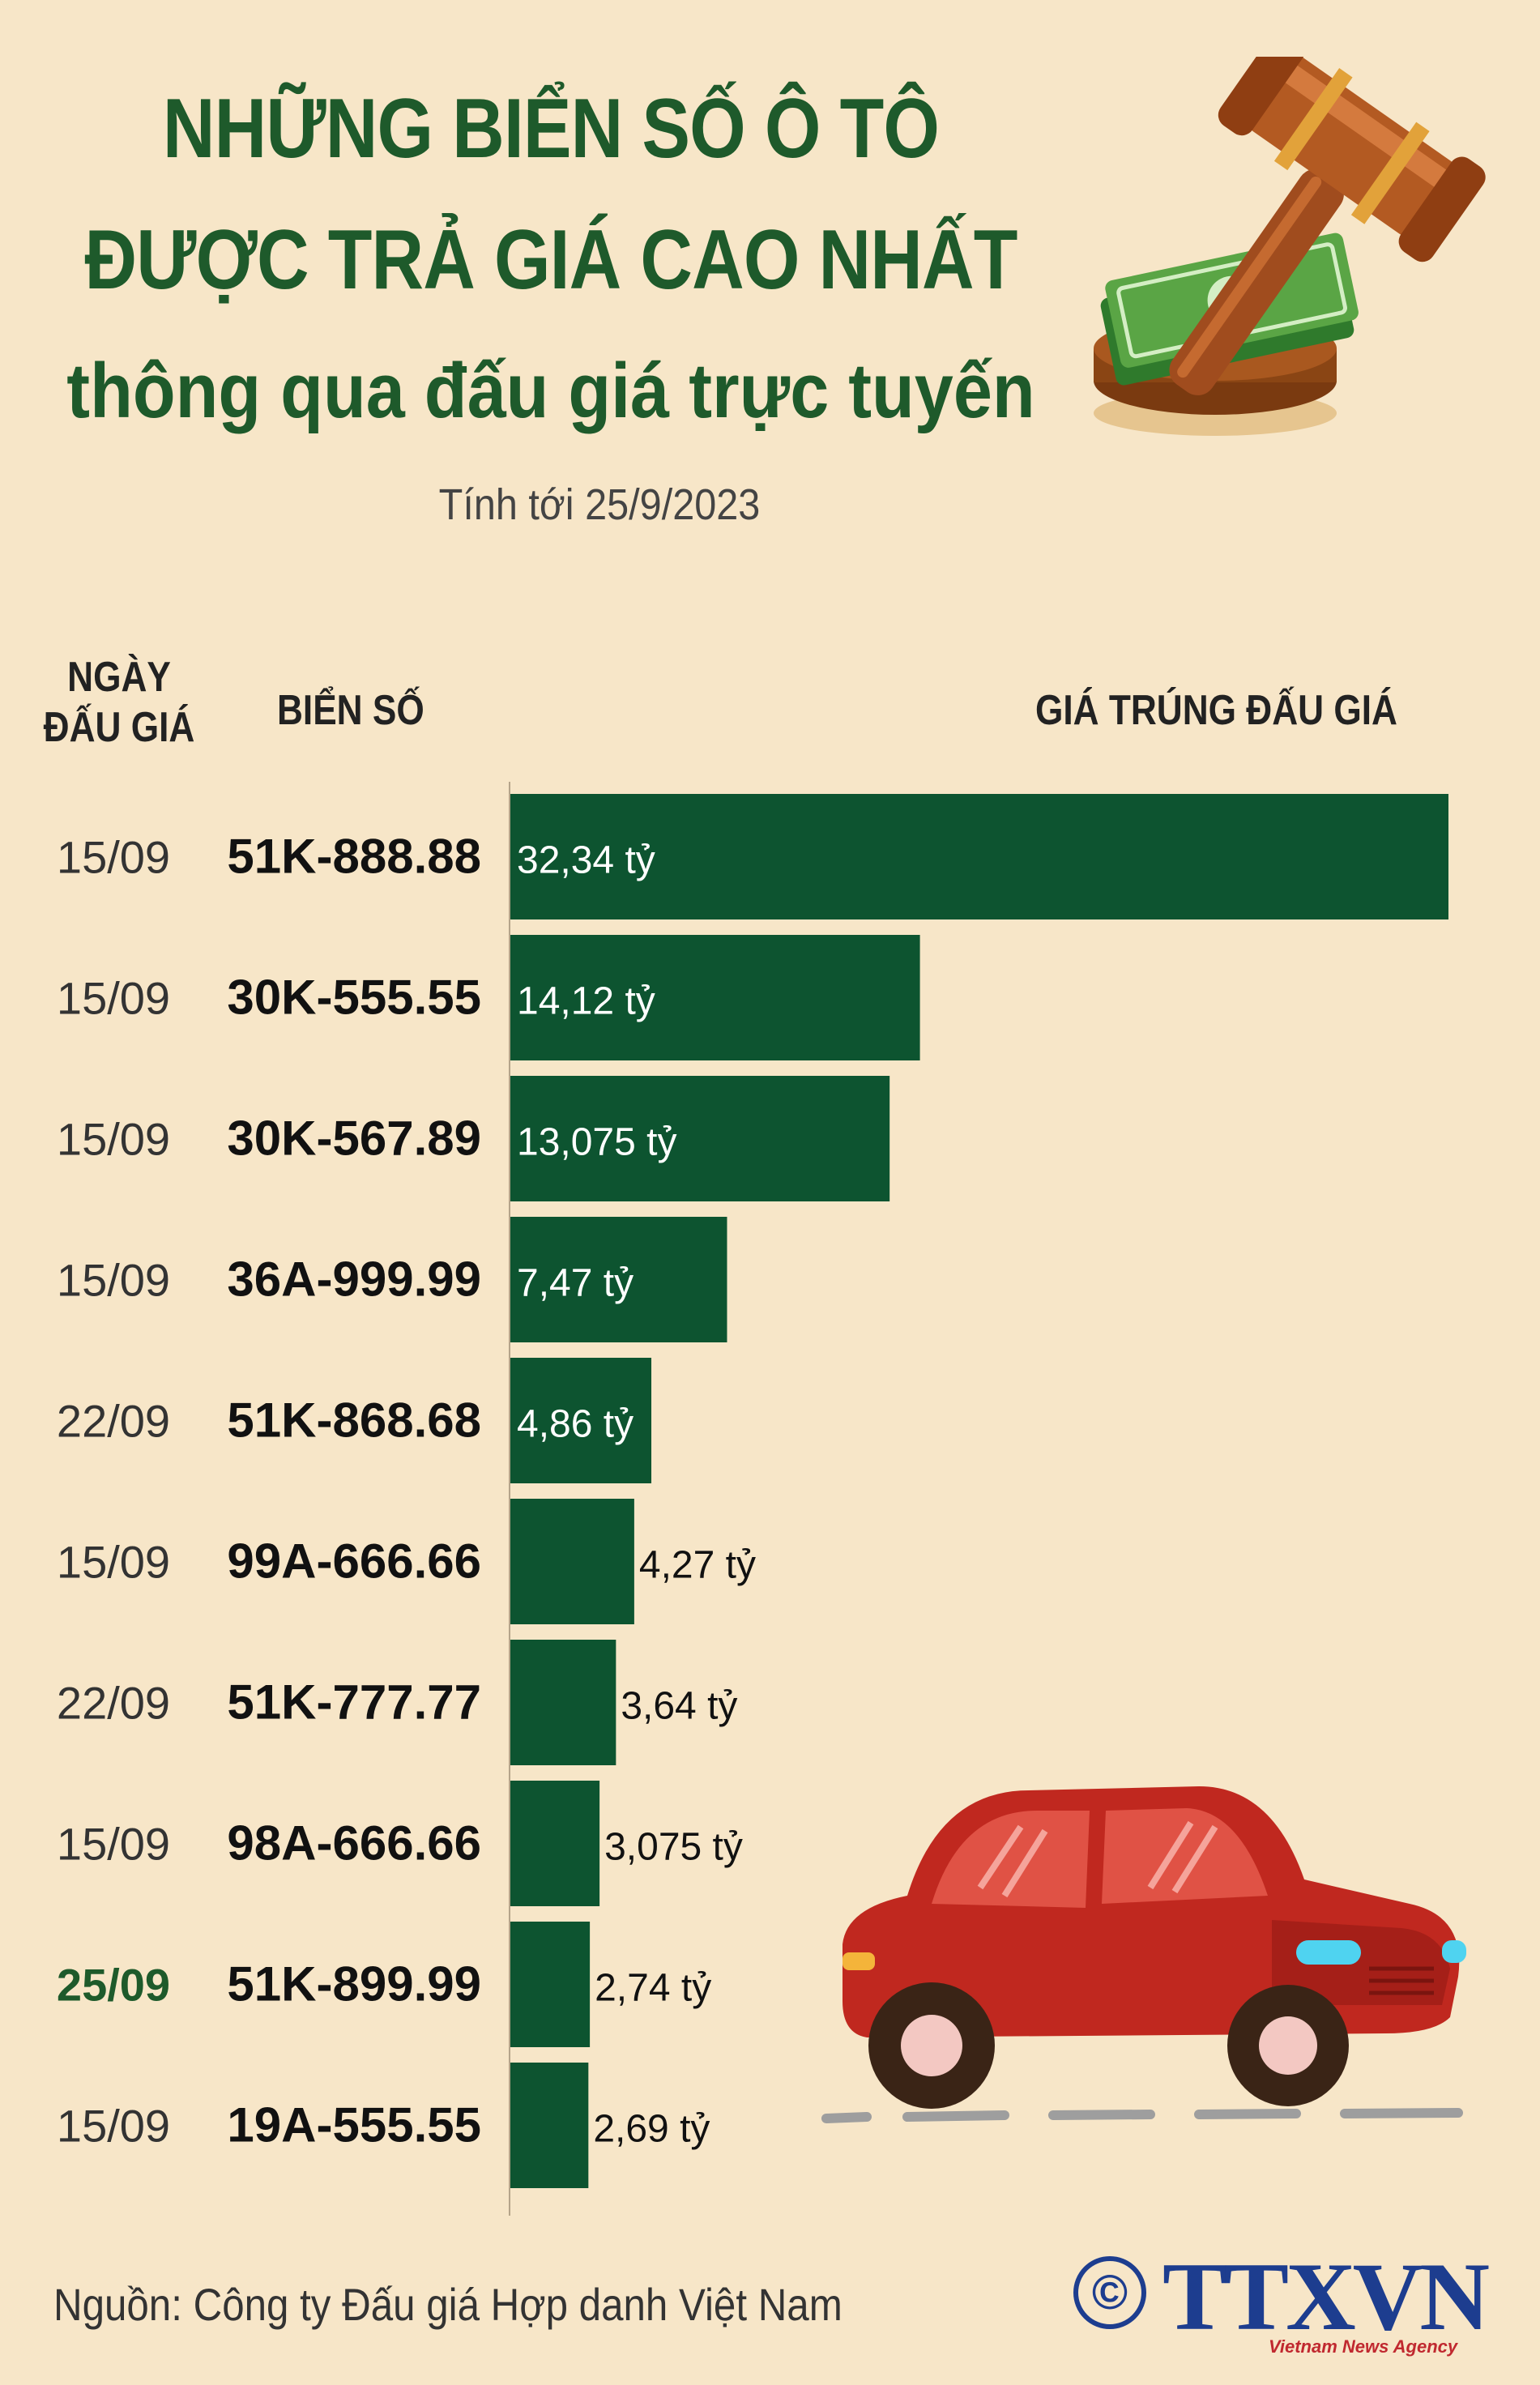  Describe the element at coordinates (679, 1707) in the screenshot. I see `value-label: 3,64 tỷ` at that location.